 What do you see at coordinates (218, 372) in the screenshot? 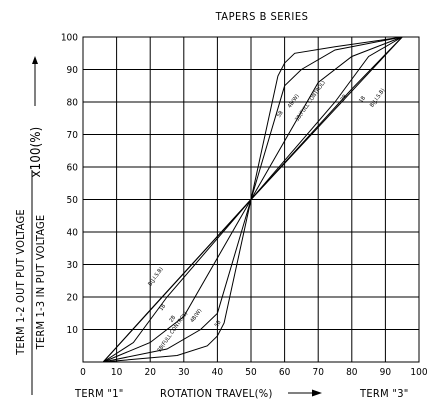
I see `x-tick-label: 40` at bounding box center [218, 372].